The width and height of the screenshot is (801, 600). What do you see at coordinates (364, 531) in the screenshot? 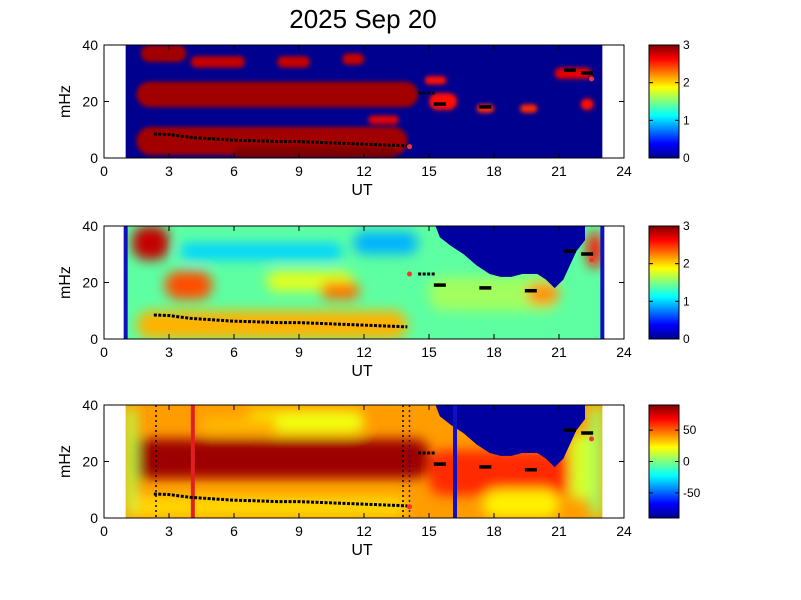
I see `x-tick-label: 12` at bounding box center [364, 531].